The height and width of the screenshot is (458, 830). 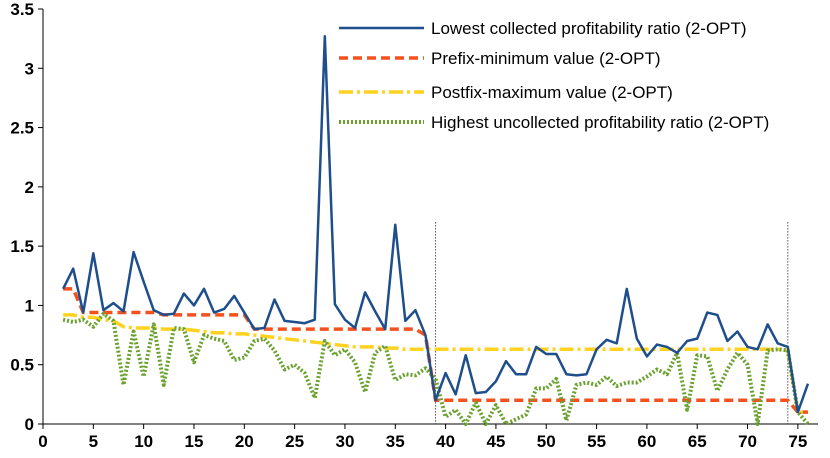 I want to click on x-tick-label: 45, so click(x=495, y=441).